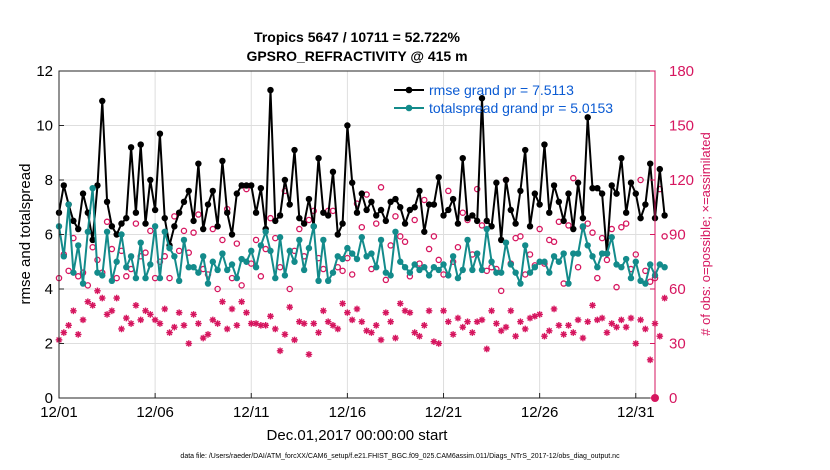 The image size is (830, 470). Describe the element at coordinates (655, 398) in the screenshot. I see `right-axis-zero-marker` at that location.